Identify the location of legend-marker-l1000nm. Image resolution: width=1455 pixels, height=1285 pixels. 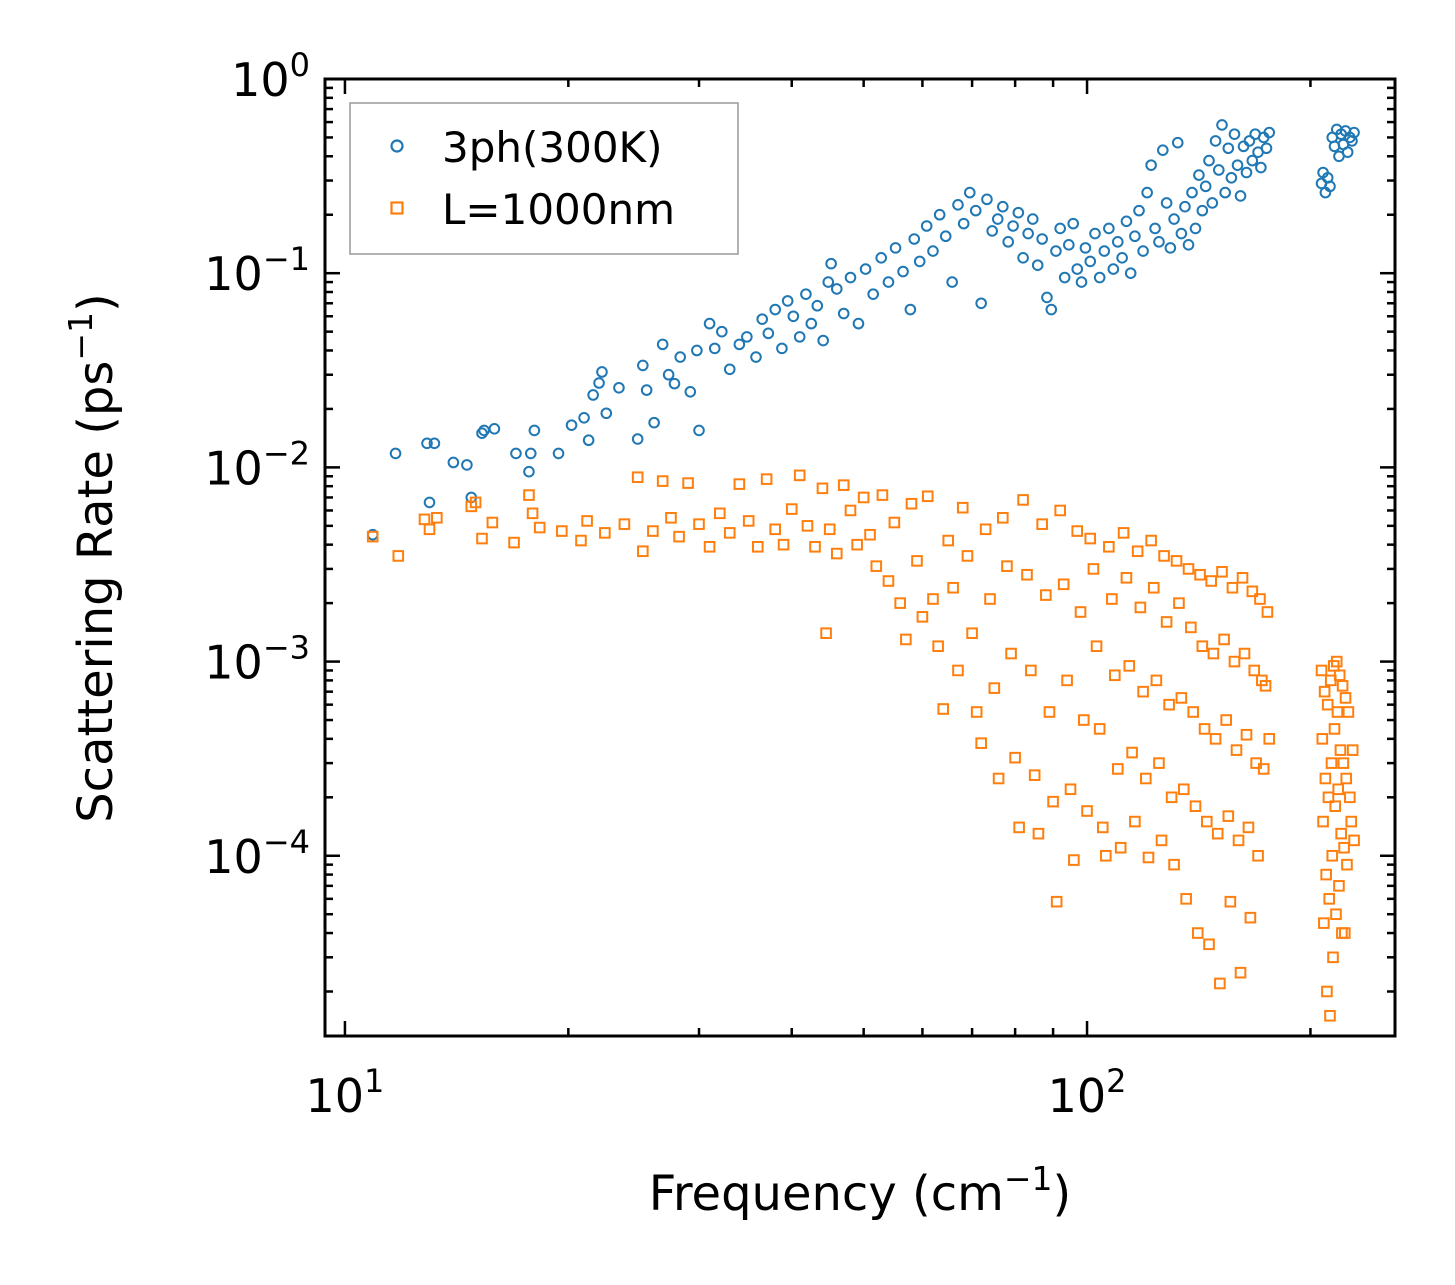
(397, 208).